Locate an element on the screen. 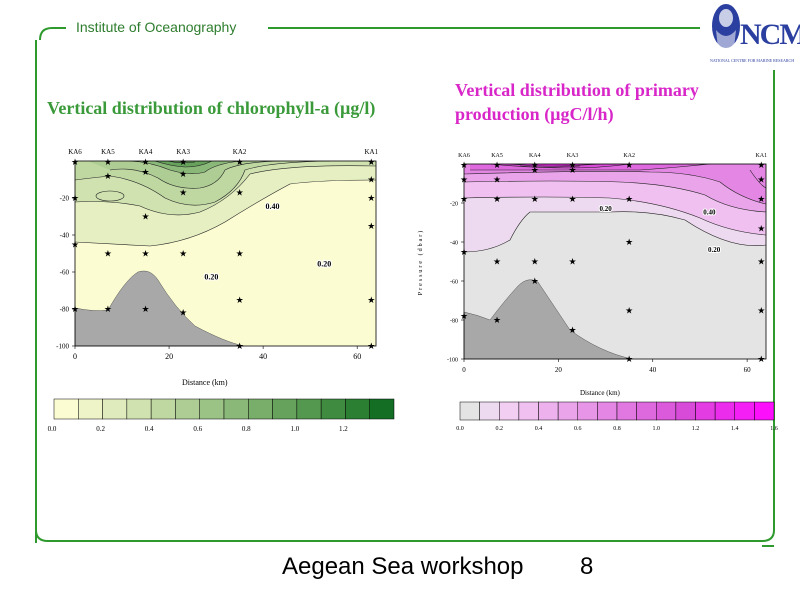 This screenshot has height=600, width=800. station-label: KA2 is located at coordinates (629, 156).